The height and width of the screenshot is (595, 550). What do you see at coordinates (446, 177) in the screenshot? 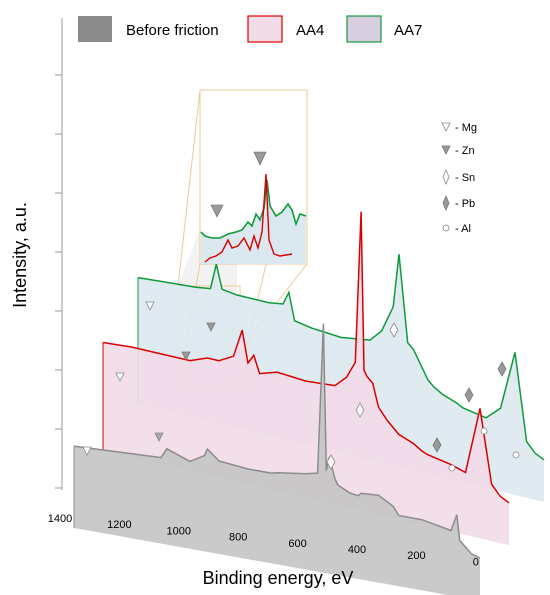
I see `key-sn-symbol` at bounding box center [446, 177].